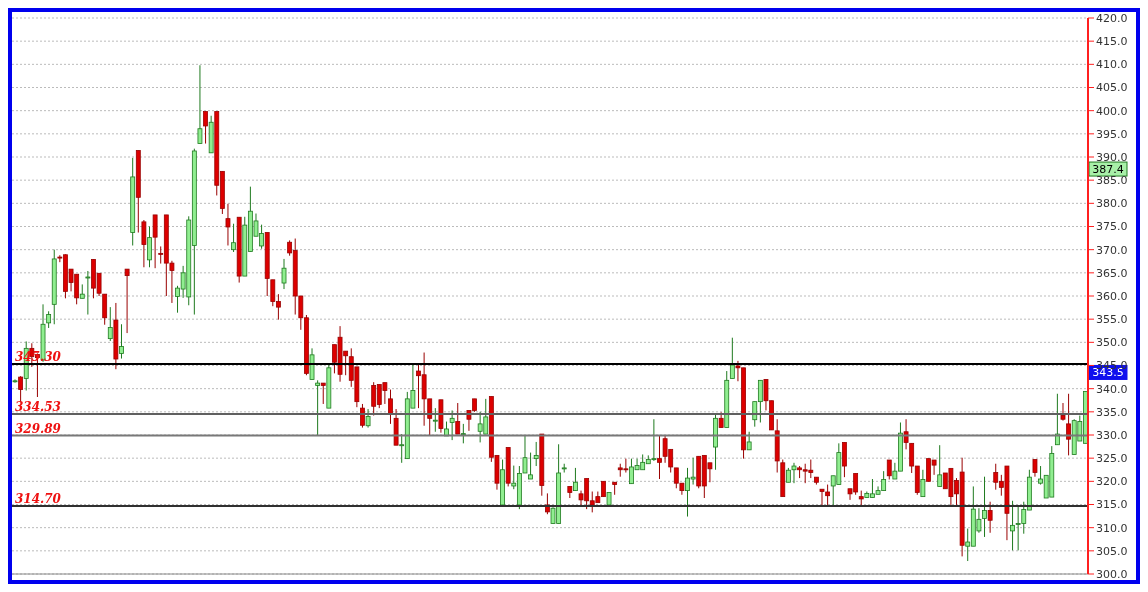 The height and width of the screenshot is (592, 1148). I want to click on y-tick-label: 370.0, so click(1112, 250).